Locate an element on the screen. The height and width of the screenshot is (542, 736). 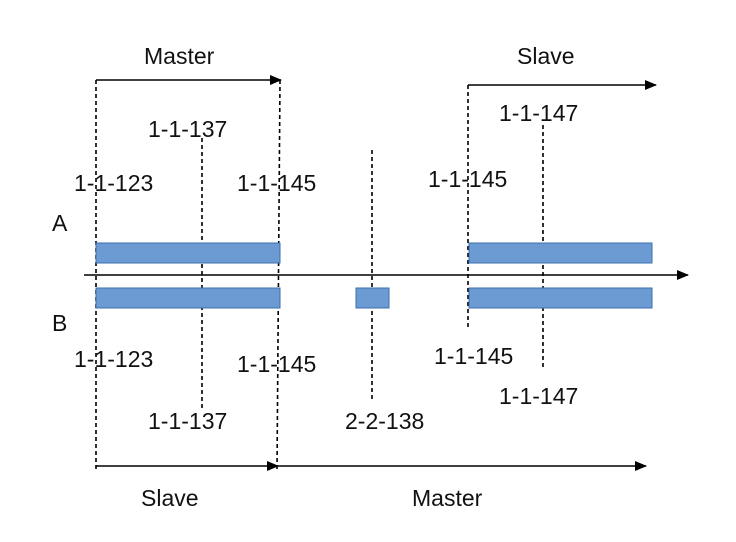
bottom-label-145-left: 1-1-145 is located at coordinates (276, 364).